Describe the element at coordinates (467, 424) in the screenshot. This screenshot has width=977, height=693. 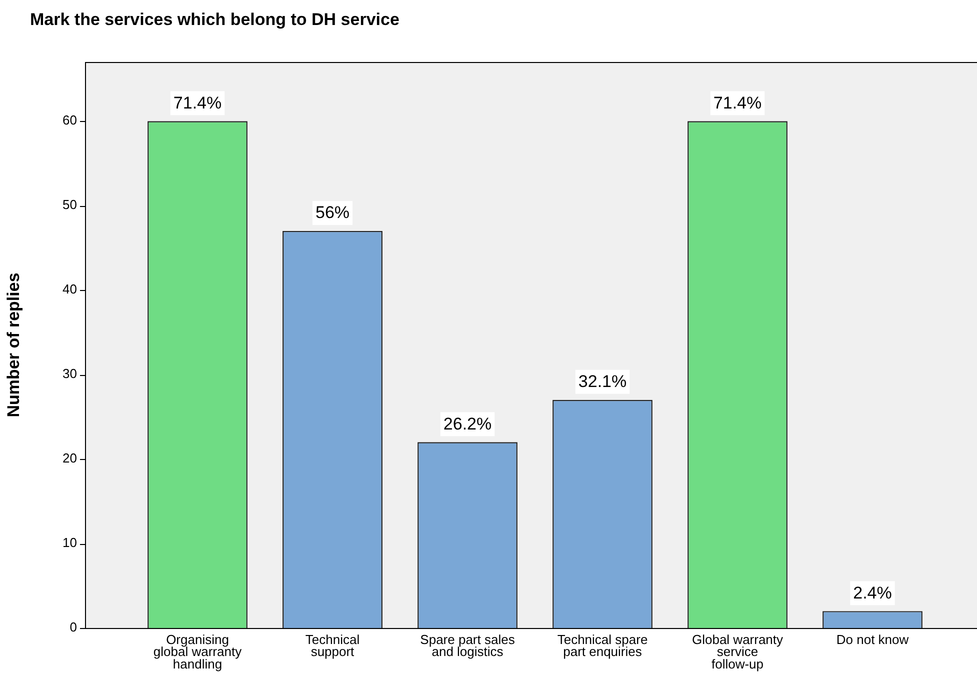
I see `annotation: 26.2%` at that location.